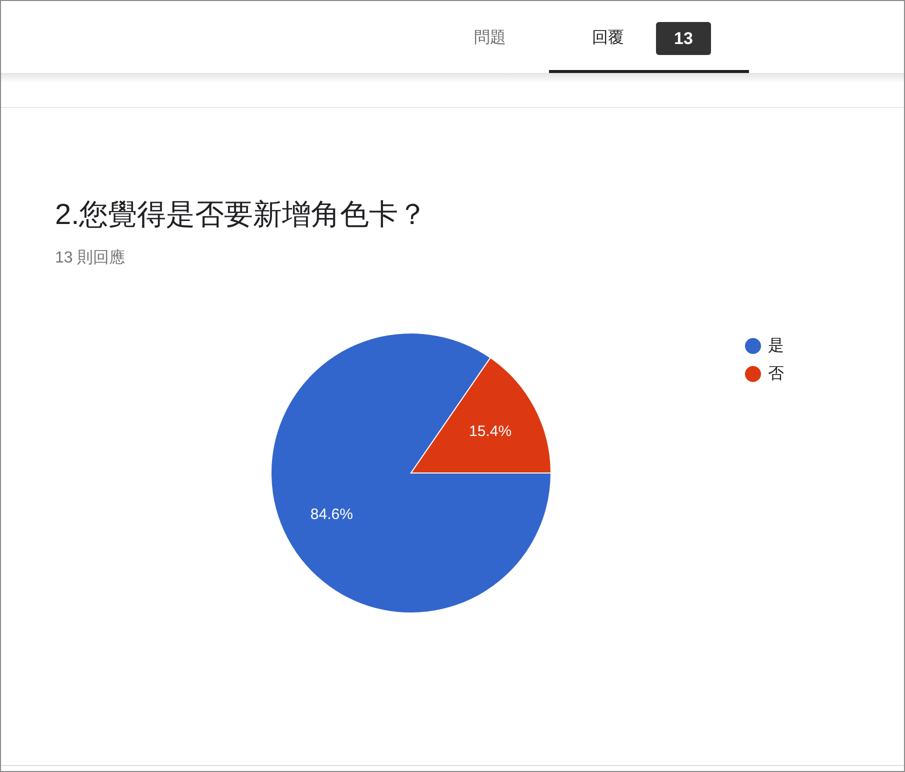 This screenshot has width=905, height=772. Describe the element at coordinates (776, 346) in the screenshot. I see `legend-label: 是` at that location.